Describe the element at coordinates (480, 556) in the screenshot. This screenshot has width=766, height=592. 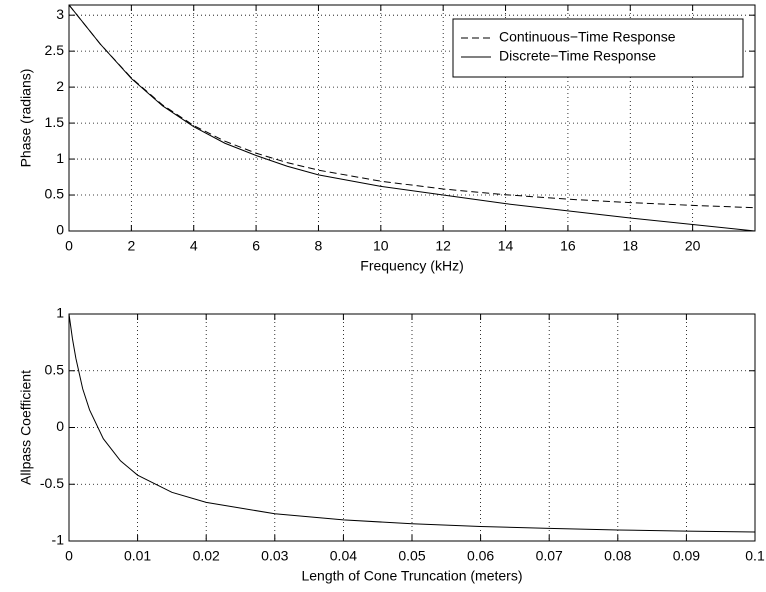
I see `x-tick-label: 0.06` at that location.